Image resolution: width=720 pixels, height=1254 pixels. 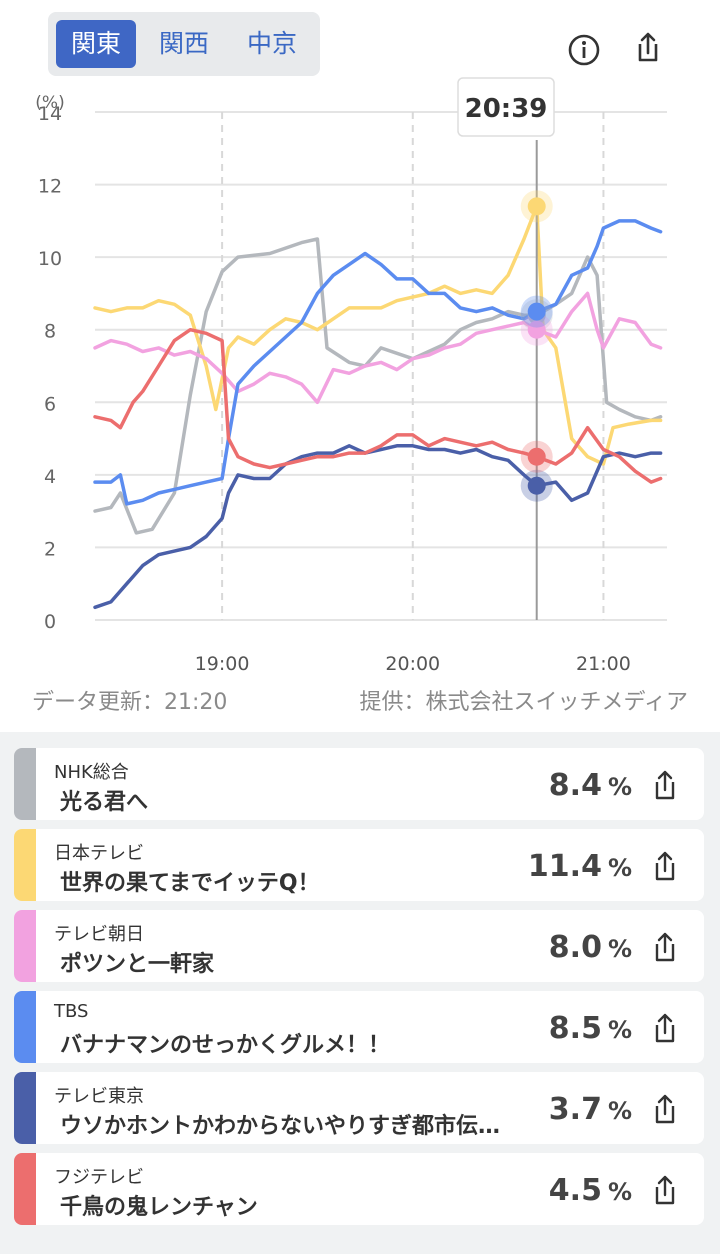 I want to click on program-title: バナナマンのせっかくグルメ！！, so click(x=225, y=1045).